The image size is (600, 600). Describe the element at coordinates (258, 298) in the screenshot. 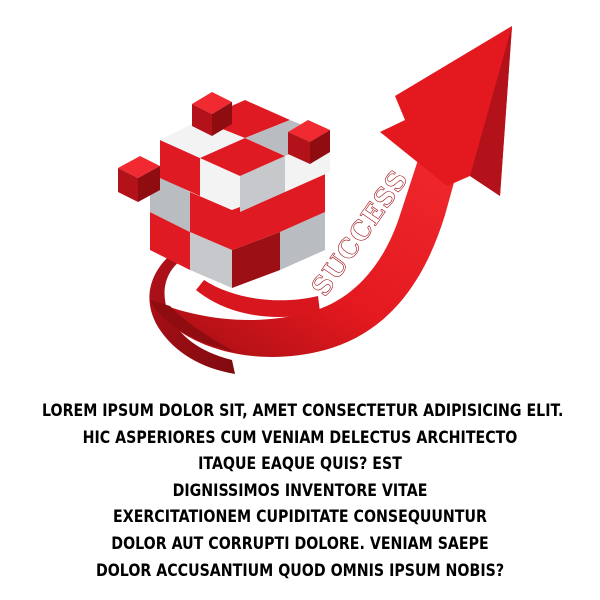

I see `arrow-front-band` at that location.